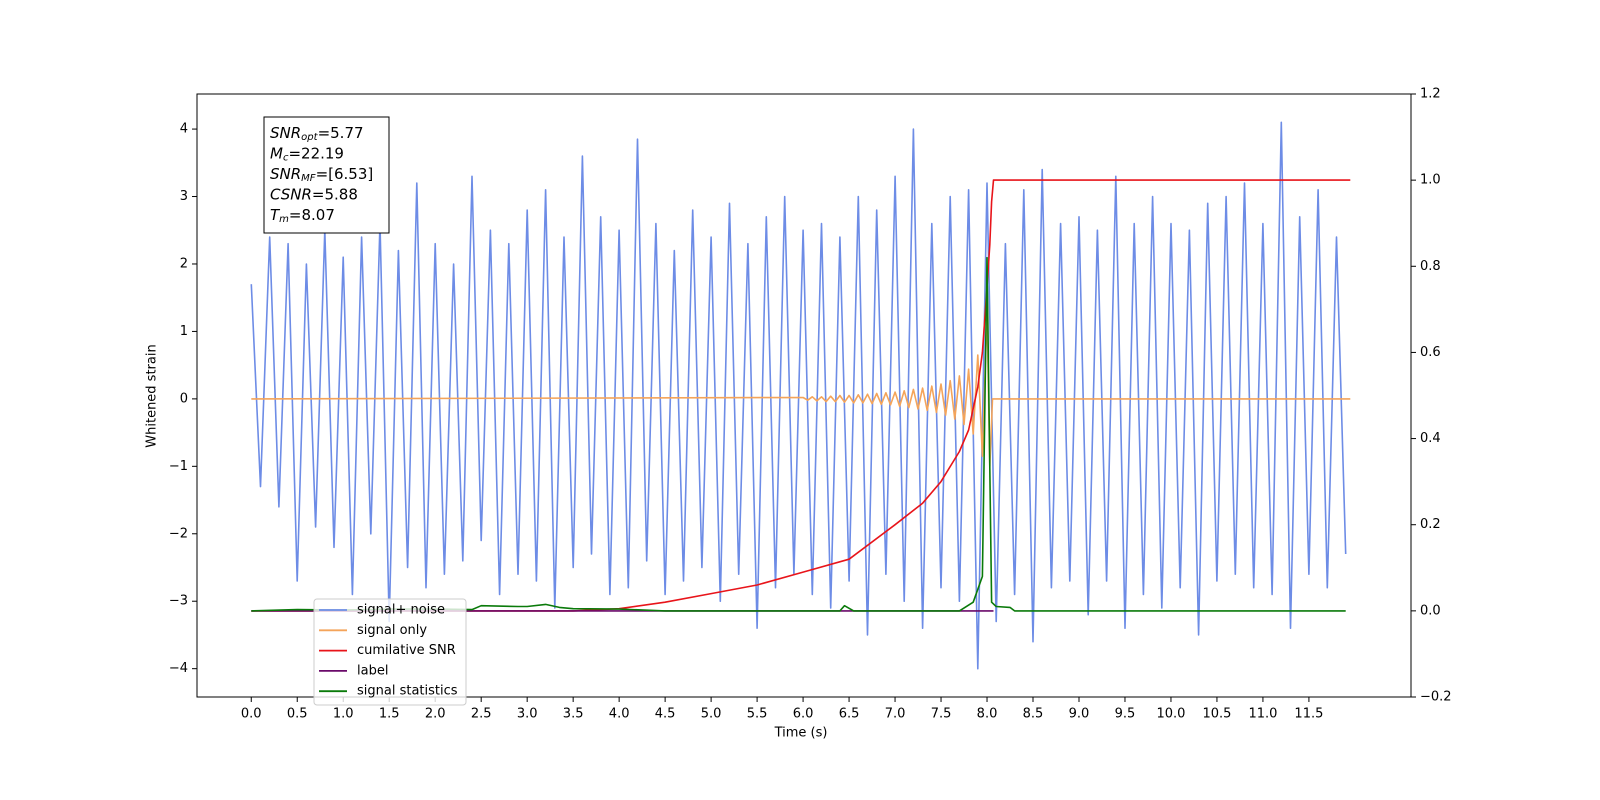 The image size is (1600, 800). Describe the element at coordinates (178, 668) in the screenshot. I see `y-tick-label: −4` at that location.